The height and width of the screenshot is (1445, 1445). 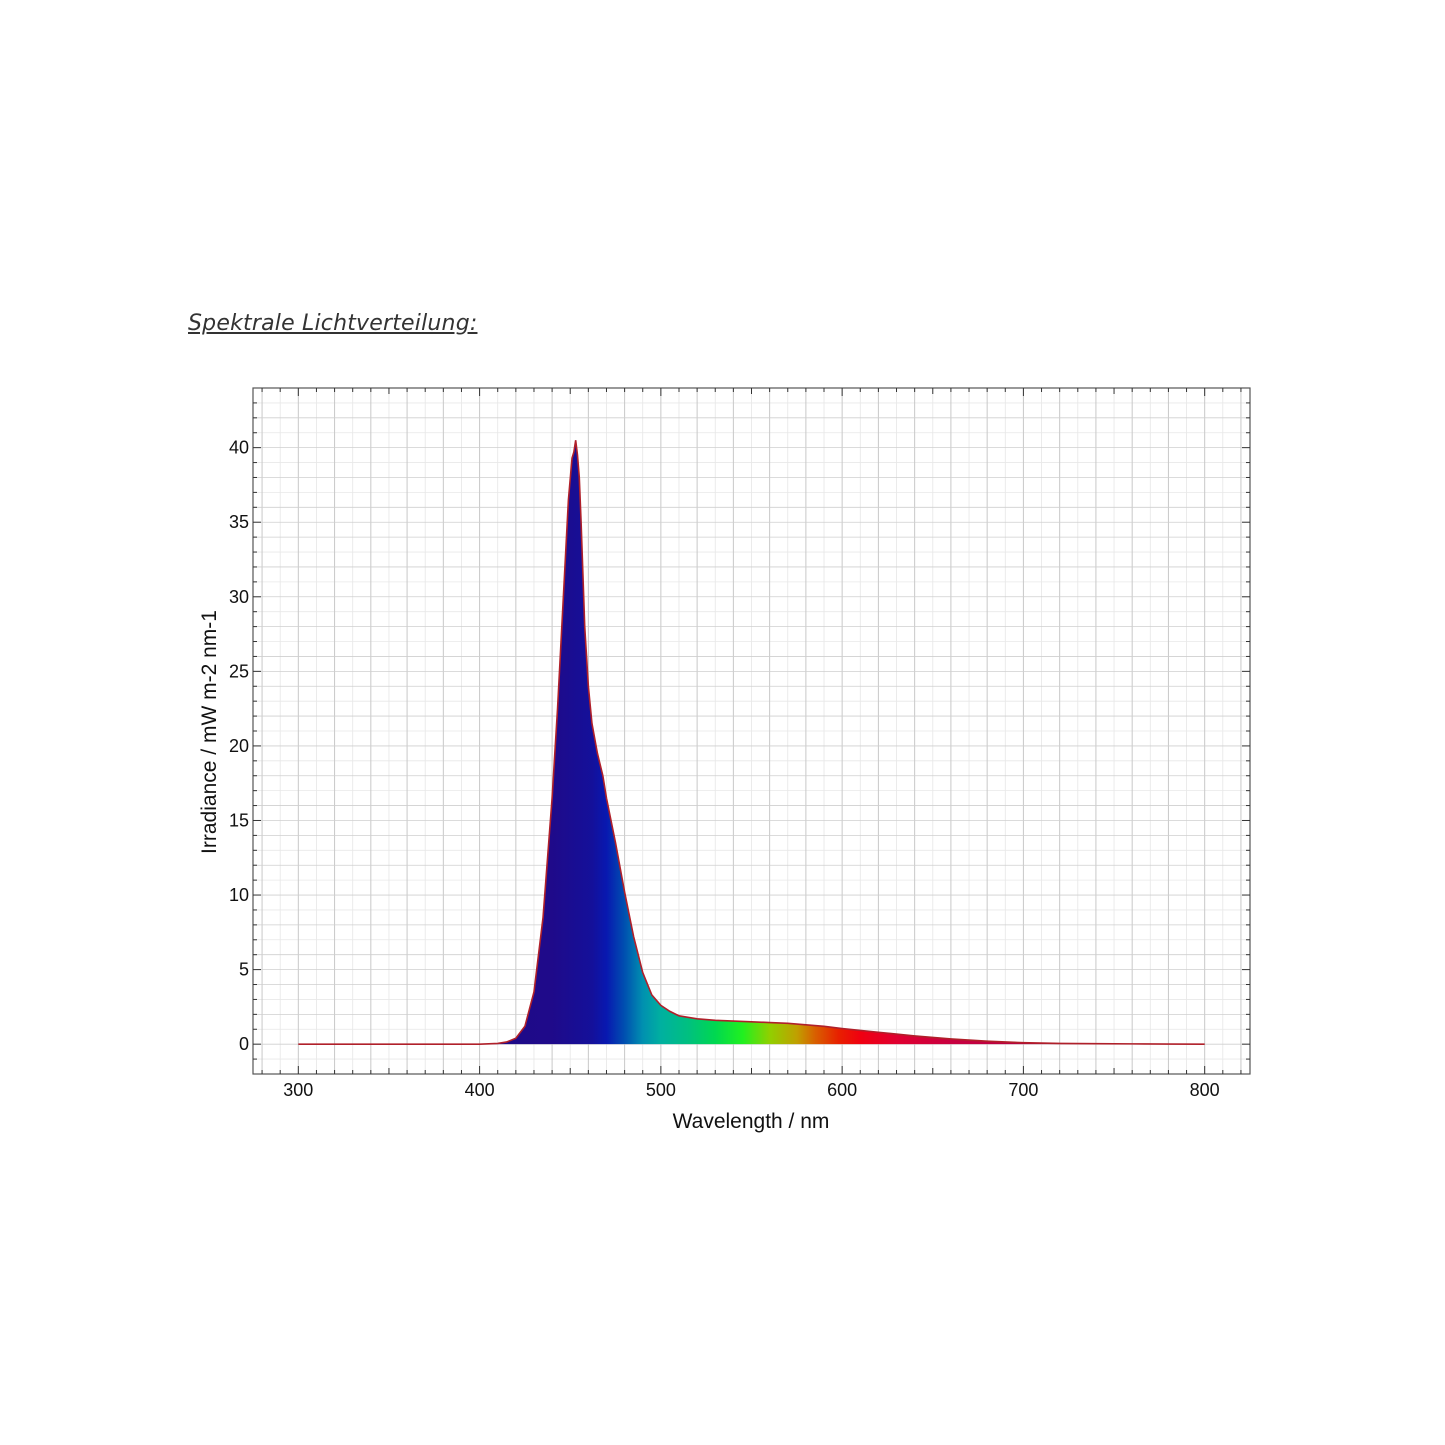 What do you see at coordinates (244, 1044) in the screenshot?
I see `y-tick-label: 0` at bounding box center [244, 1044].